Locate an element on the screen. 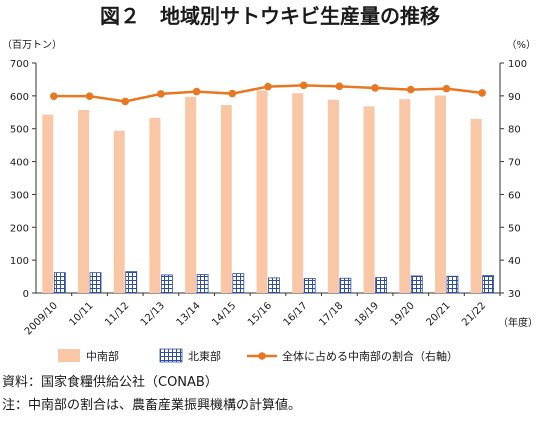 This screenshot has width=540, height=421. left-tick-label: 200 is located at coordinates (19, 228).